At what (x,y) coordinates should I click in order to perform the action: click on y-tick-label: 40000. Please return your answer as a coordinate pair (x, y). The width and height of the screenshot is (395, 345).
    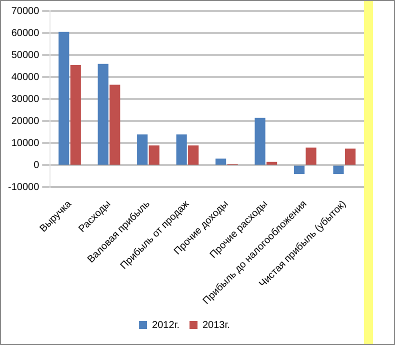
    Looking at the image, I should click on (25, 77).